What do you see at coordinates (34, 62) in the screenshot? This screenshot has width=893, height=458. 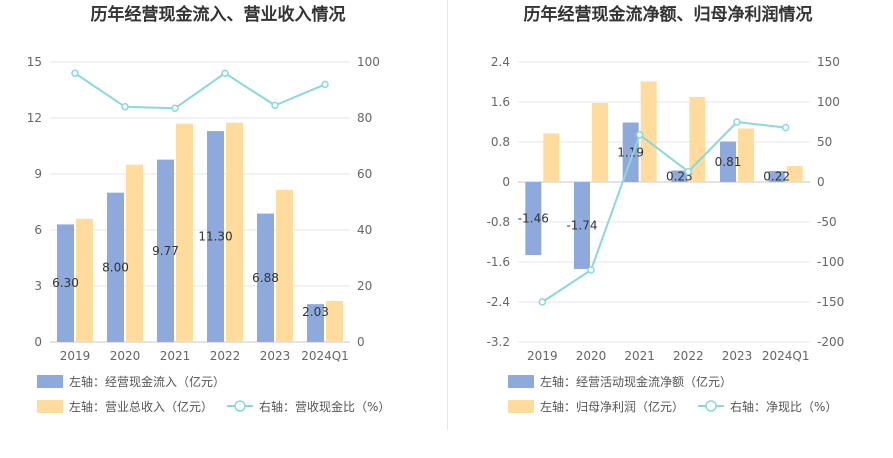 I see `y-left-tick-label: 15` at bounding box center [34, 62].